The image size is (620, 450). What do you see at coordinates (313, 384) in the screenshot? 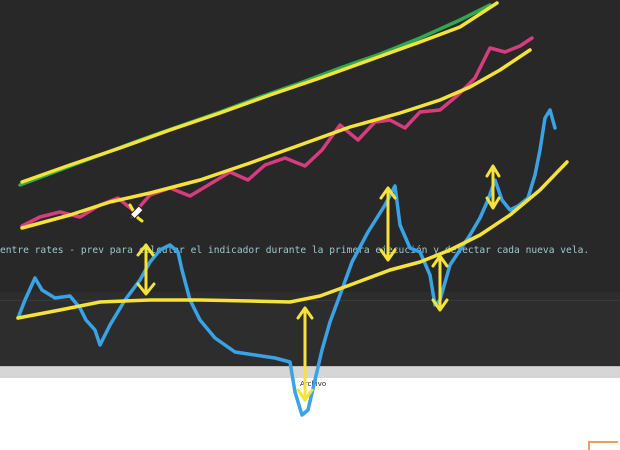
I see `tab-archivo: Archivo` at bounding box center [313, 384].